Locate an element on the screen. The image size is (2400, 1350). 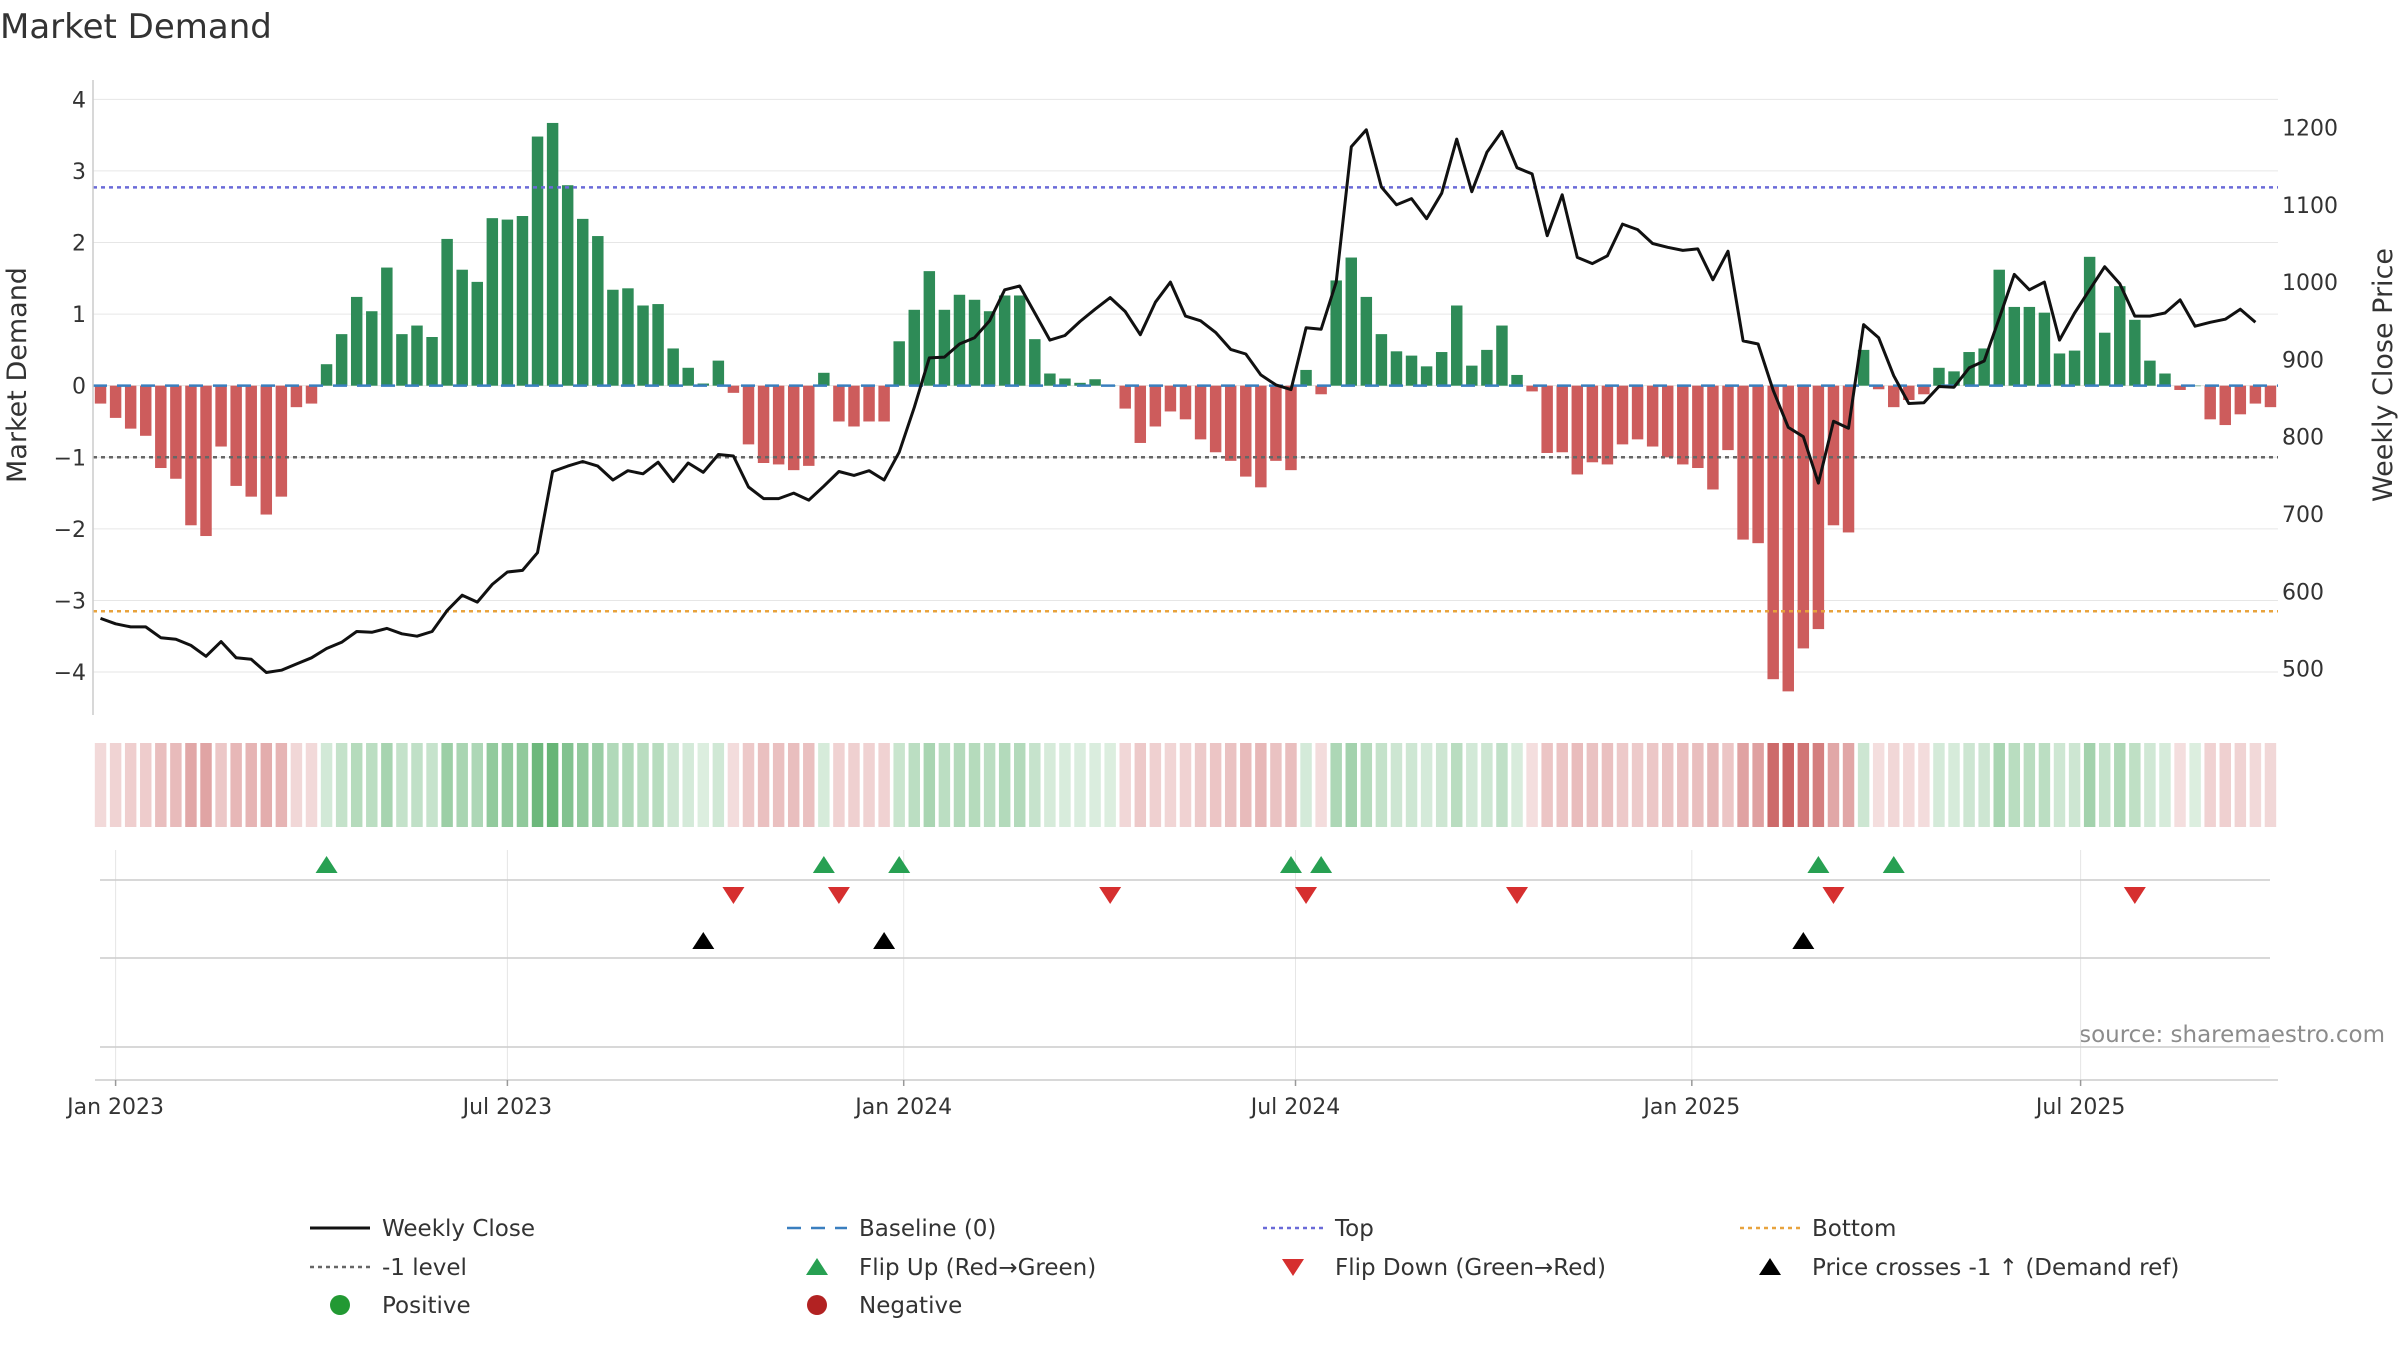
legend-label: Baseline (0) is located at coordinates (927, 1229).